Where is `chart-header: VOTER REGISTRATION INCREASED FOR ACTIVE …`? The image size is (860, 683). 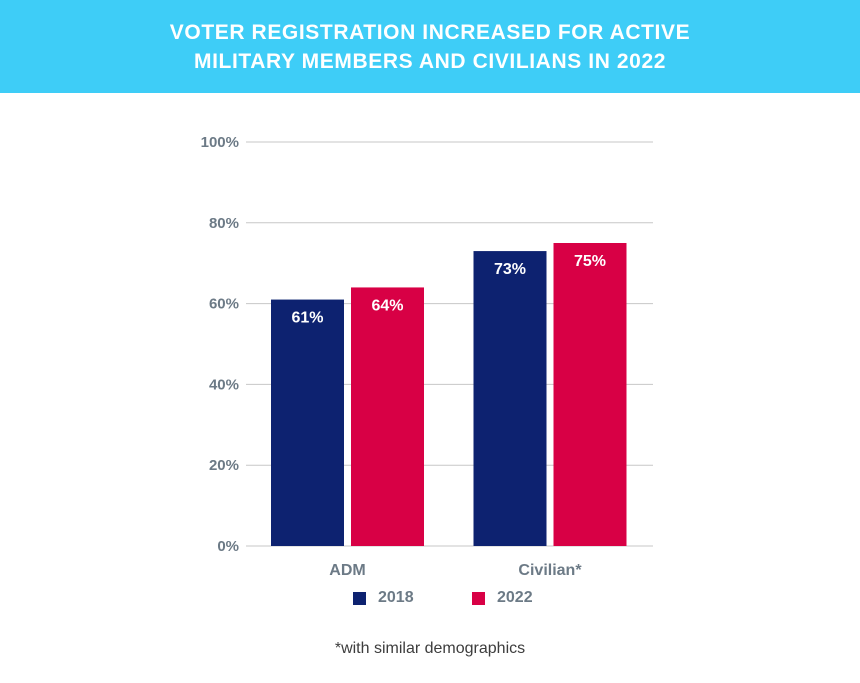
chart-header: VOTER REGISTRATION INCREASED FOR ACTIVE … is located at coordinates (430, 46).